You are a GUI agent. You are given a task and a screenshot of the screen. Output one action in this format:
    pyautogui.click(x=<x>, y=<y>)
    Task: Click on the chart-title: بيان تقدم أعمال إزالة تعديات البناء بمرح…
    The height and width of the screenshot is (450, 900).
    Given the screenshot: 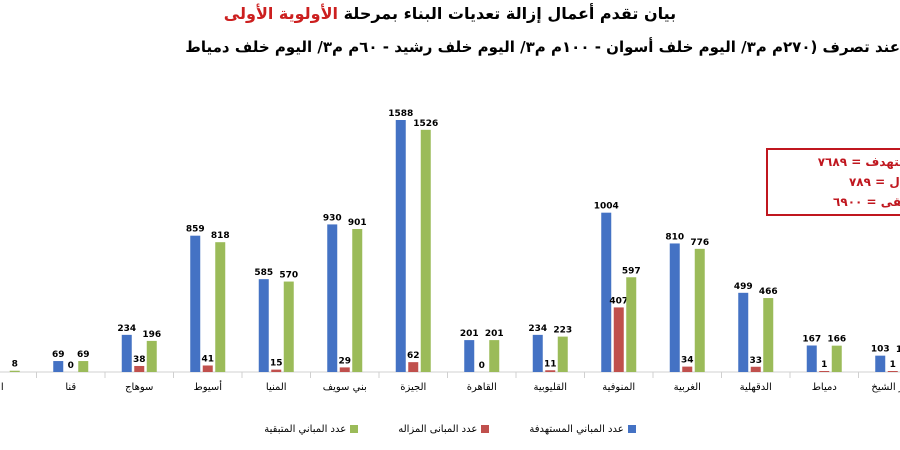 What is the action you would take?
    pyautogui.click(x=450, y=13)
    